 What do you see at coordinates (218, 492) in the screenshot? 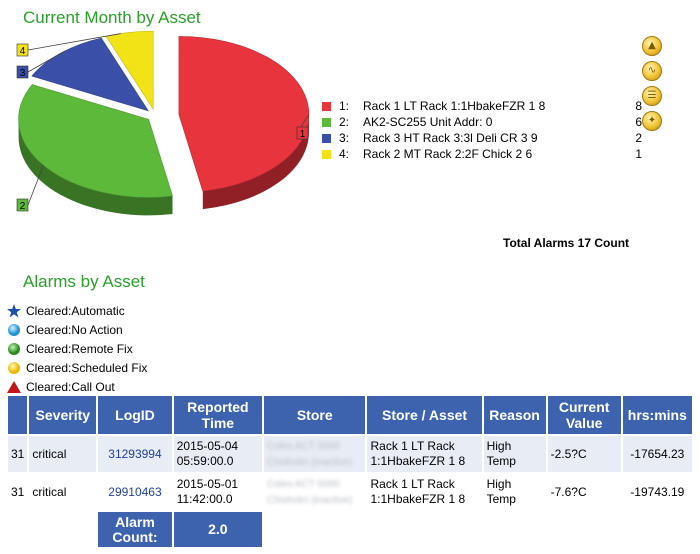
I see `reported-time-cell: 2015-05-01 11:42:00.0` at bounding box center [218, 492].